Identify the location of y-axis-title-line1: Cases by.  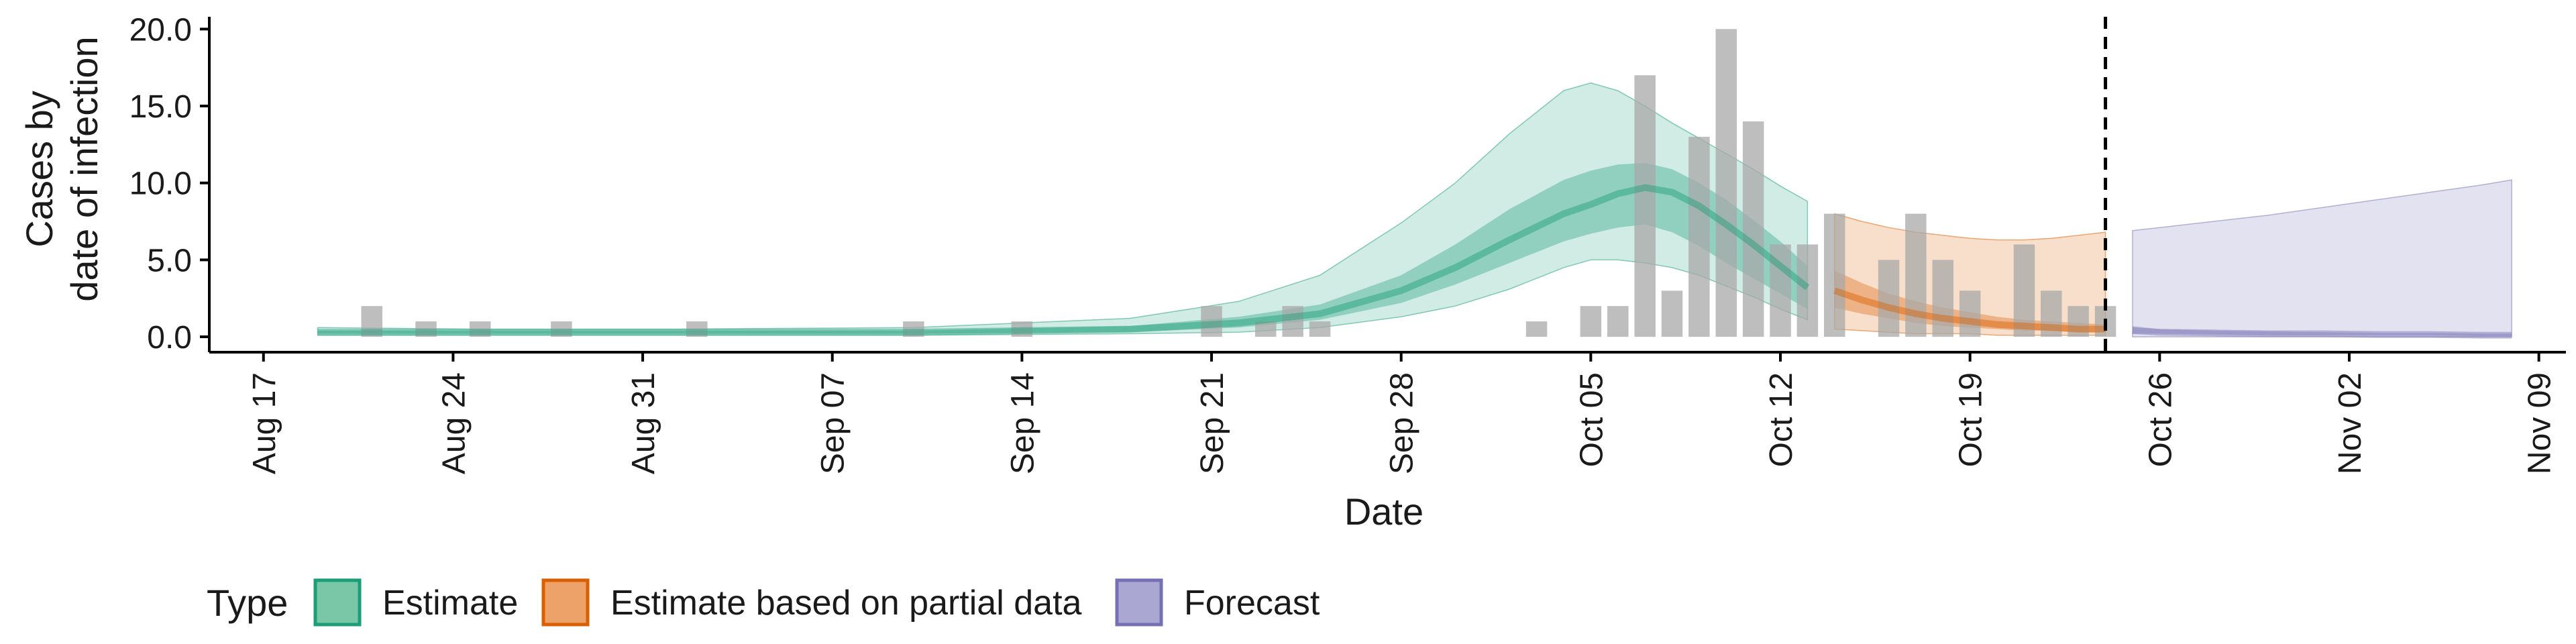
(39, 169).